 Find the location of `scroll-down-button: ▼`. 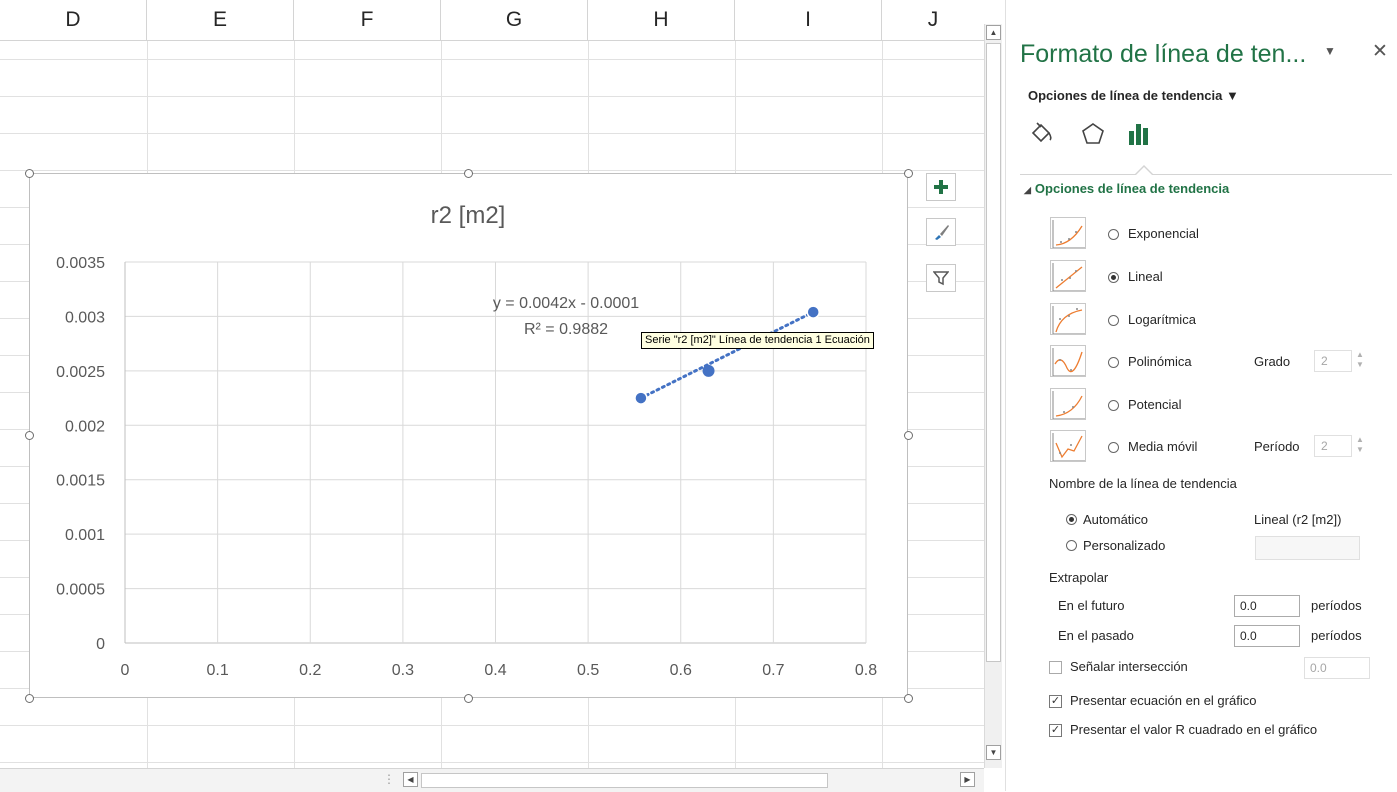

scroll-down-button: ▼ is located at coordinates (993, 752).